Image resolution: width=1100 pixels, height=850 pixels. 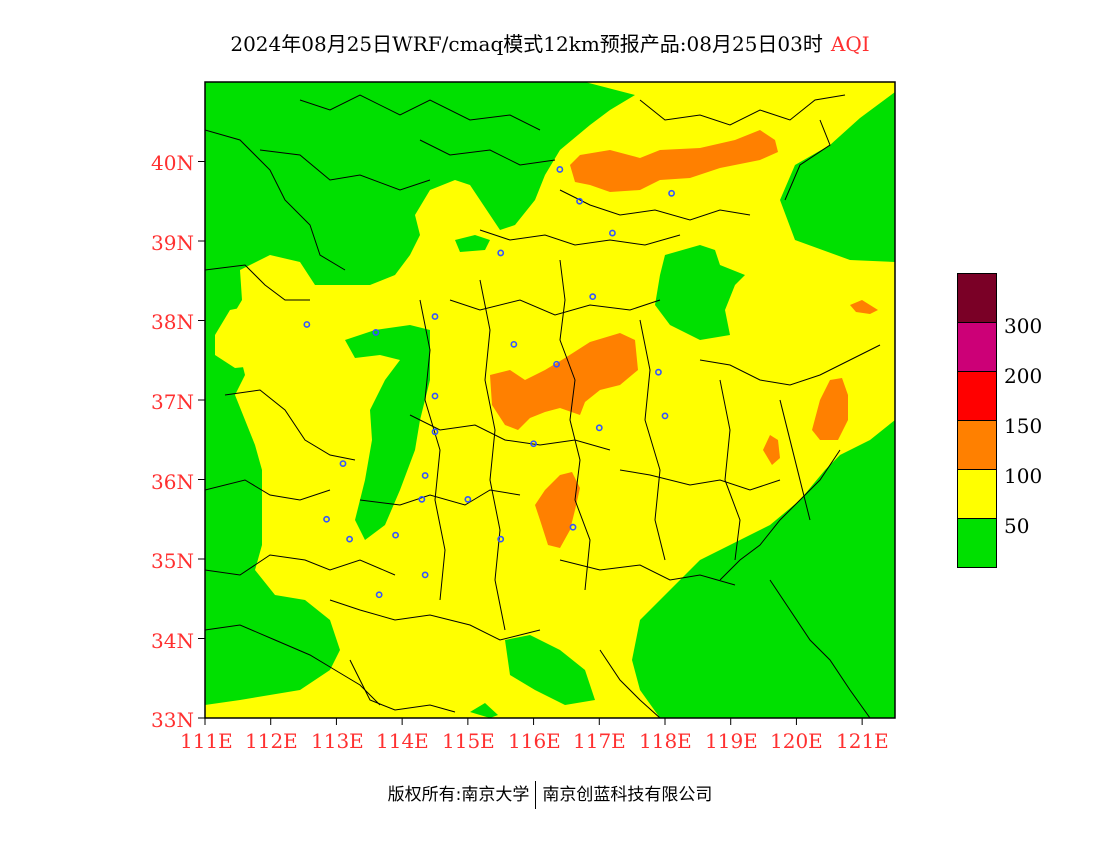 I want to click on copyright-footer: 版权所有:南京大学 南京创蓝科技有限公司, so click(x=550, y=794).